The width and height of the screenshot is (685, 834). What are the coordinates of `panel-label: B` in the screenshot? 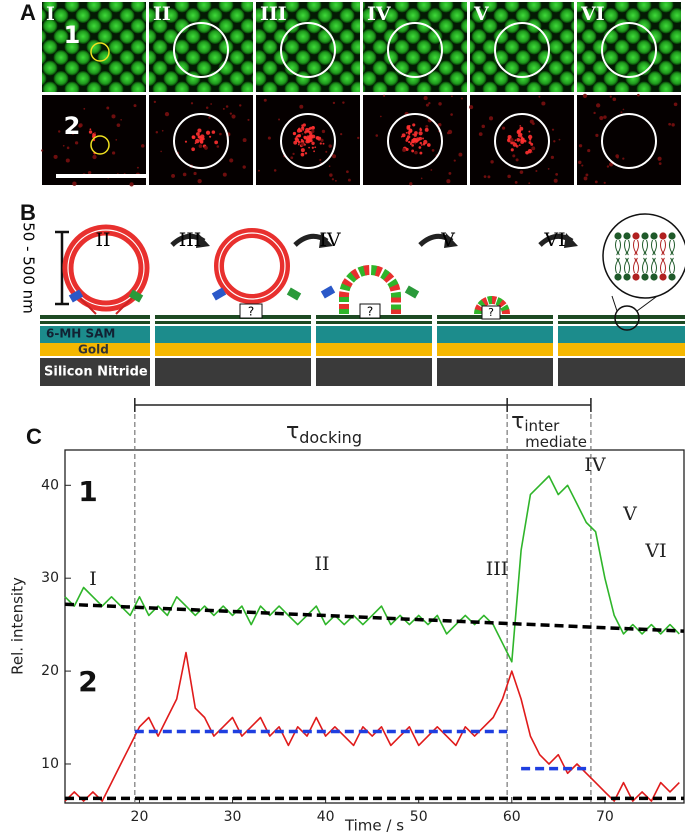 It's located at (28, 212).